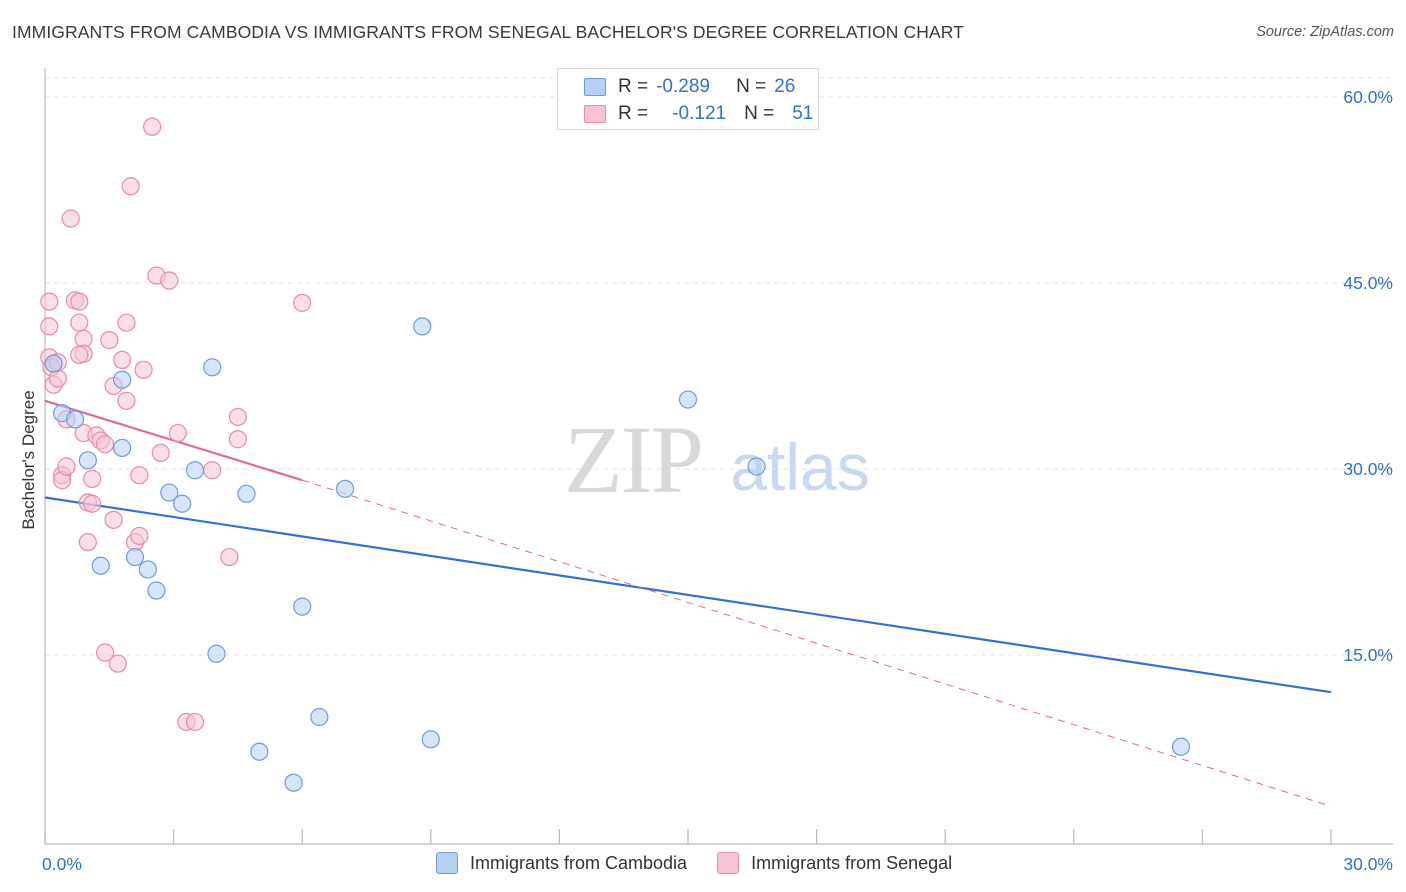  What do you see at coordinates (62, 864) in the screenshot?
I see `x-tick-label: 0.0%` at bounding box center [62, 864].